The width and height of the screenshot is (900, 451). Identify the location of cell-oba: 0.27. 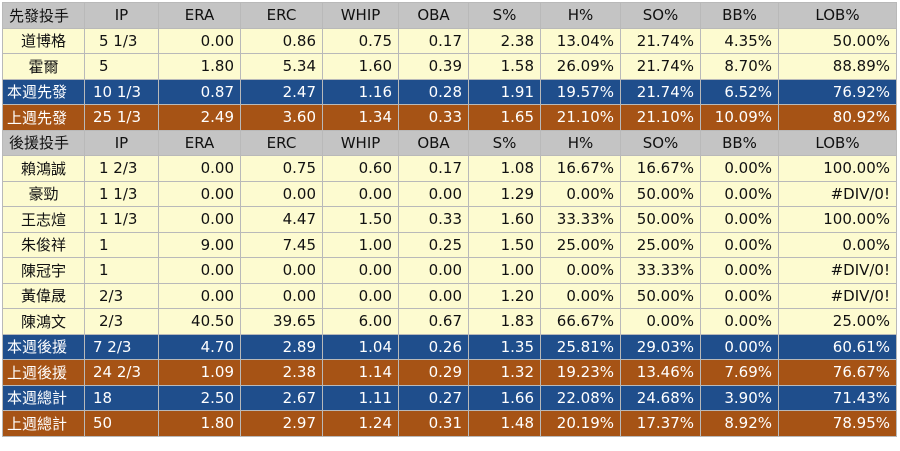
(433, 397).